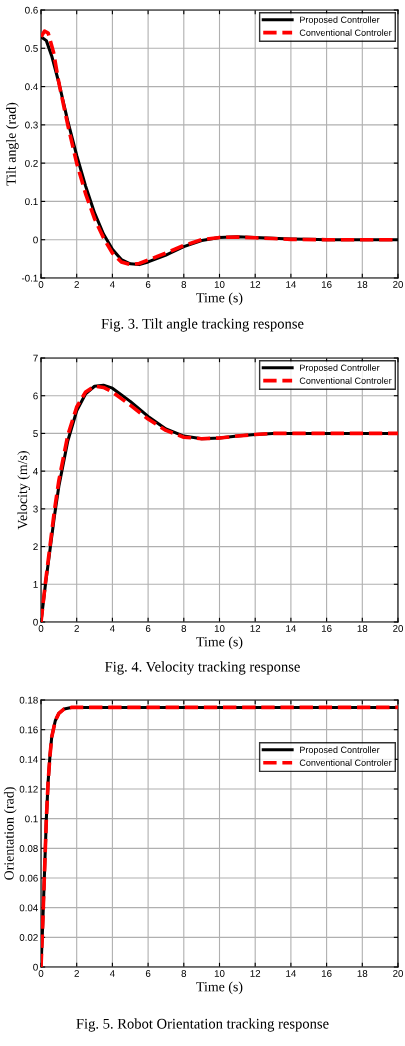 This screenshot has width=405, height=1046. Describe the element at coordinates (202, 668) in the screenshot. I see `caption: Fig. 4. Velocity tracking response` at that location.